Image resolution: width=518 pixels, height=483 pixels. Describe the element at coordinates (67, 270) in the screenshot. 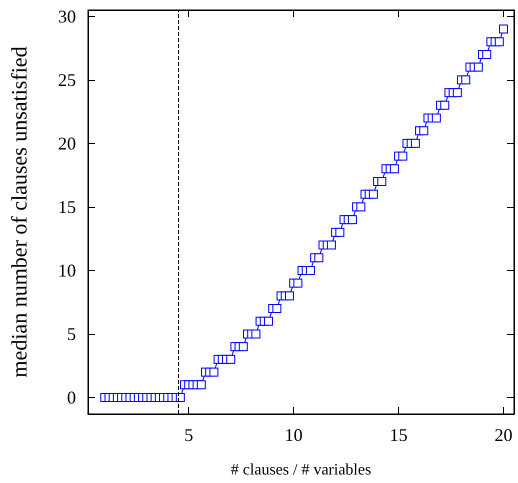

I see `y-tick-label: 10` at that location.